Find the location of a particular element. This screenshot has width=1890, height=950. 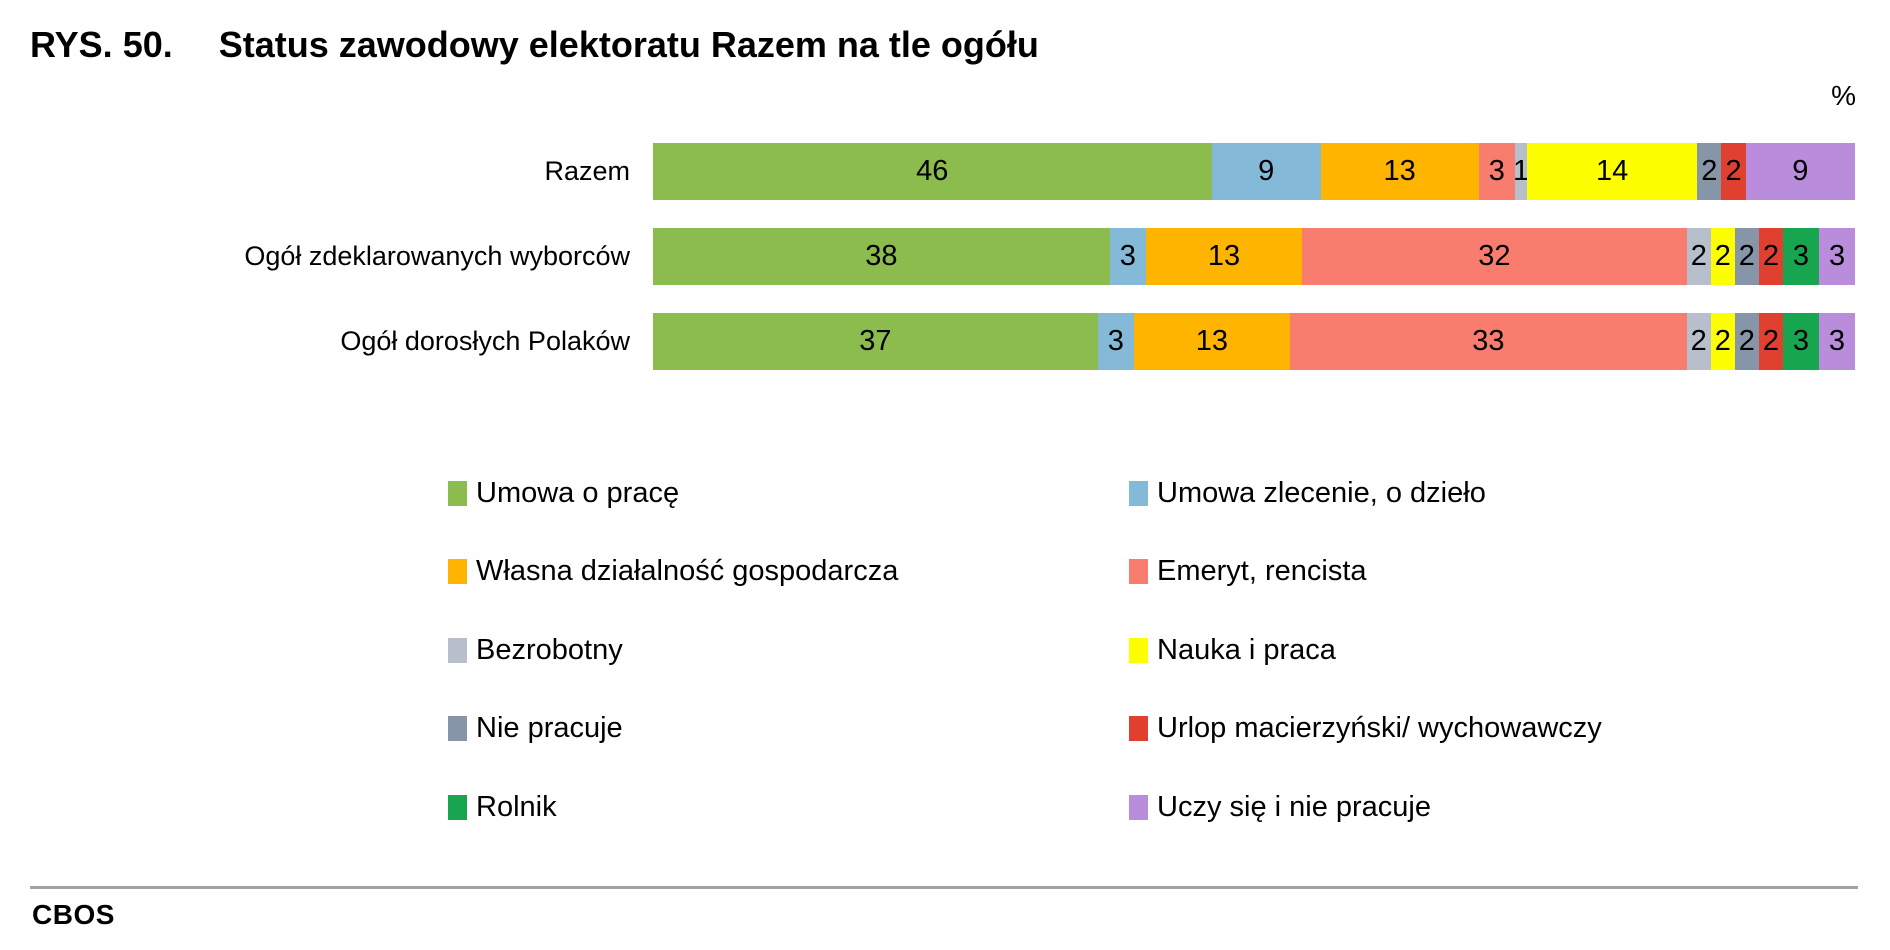

legend-item: Nie pracuje is located at coordinates (788, 728).